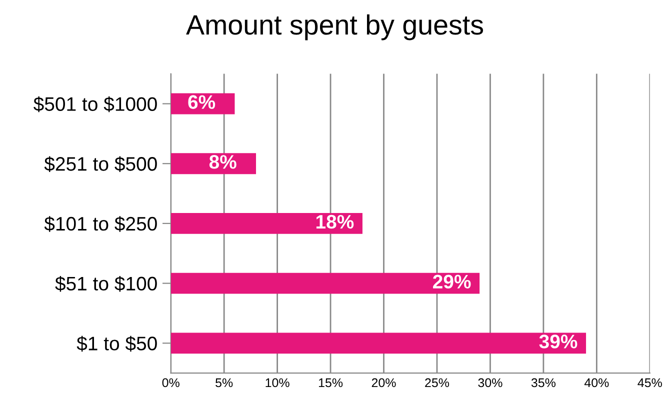 This screenshot has width=670, height=410. I want to click on x-tick-label: 20%, so click(384, 383).